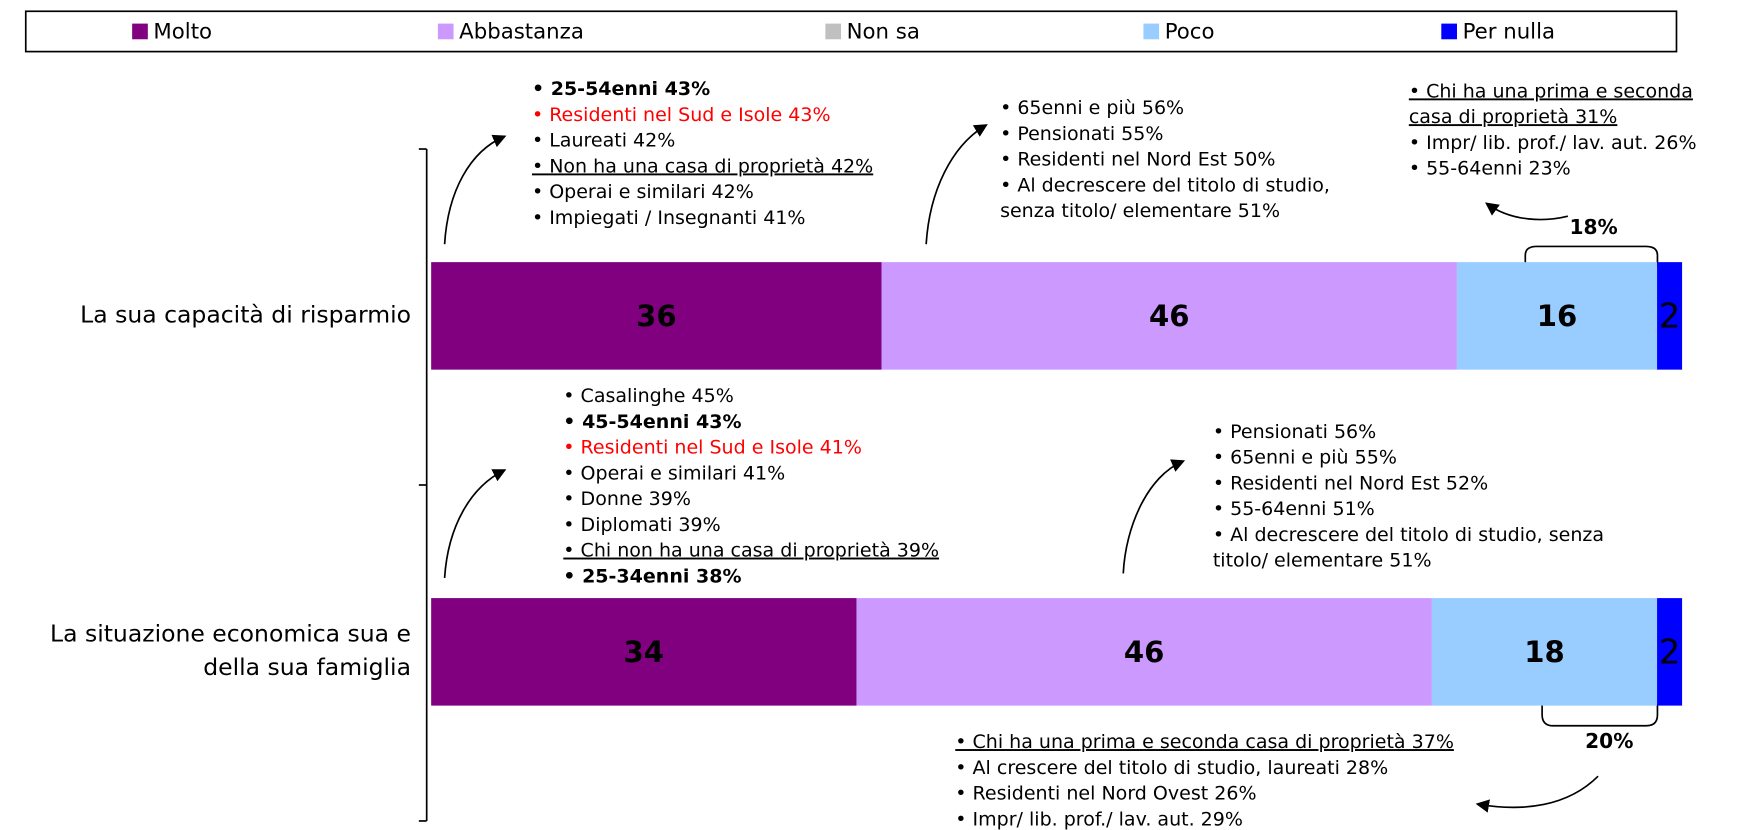 Image resolution: width=1756 pixels, height=830 pixels. I want to click on category-label: La situazione economica sua e, so click(230, 634).